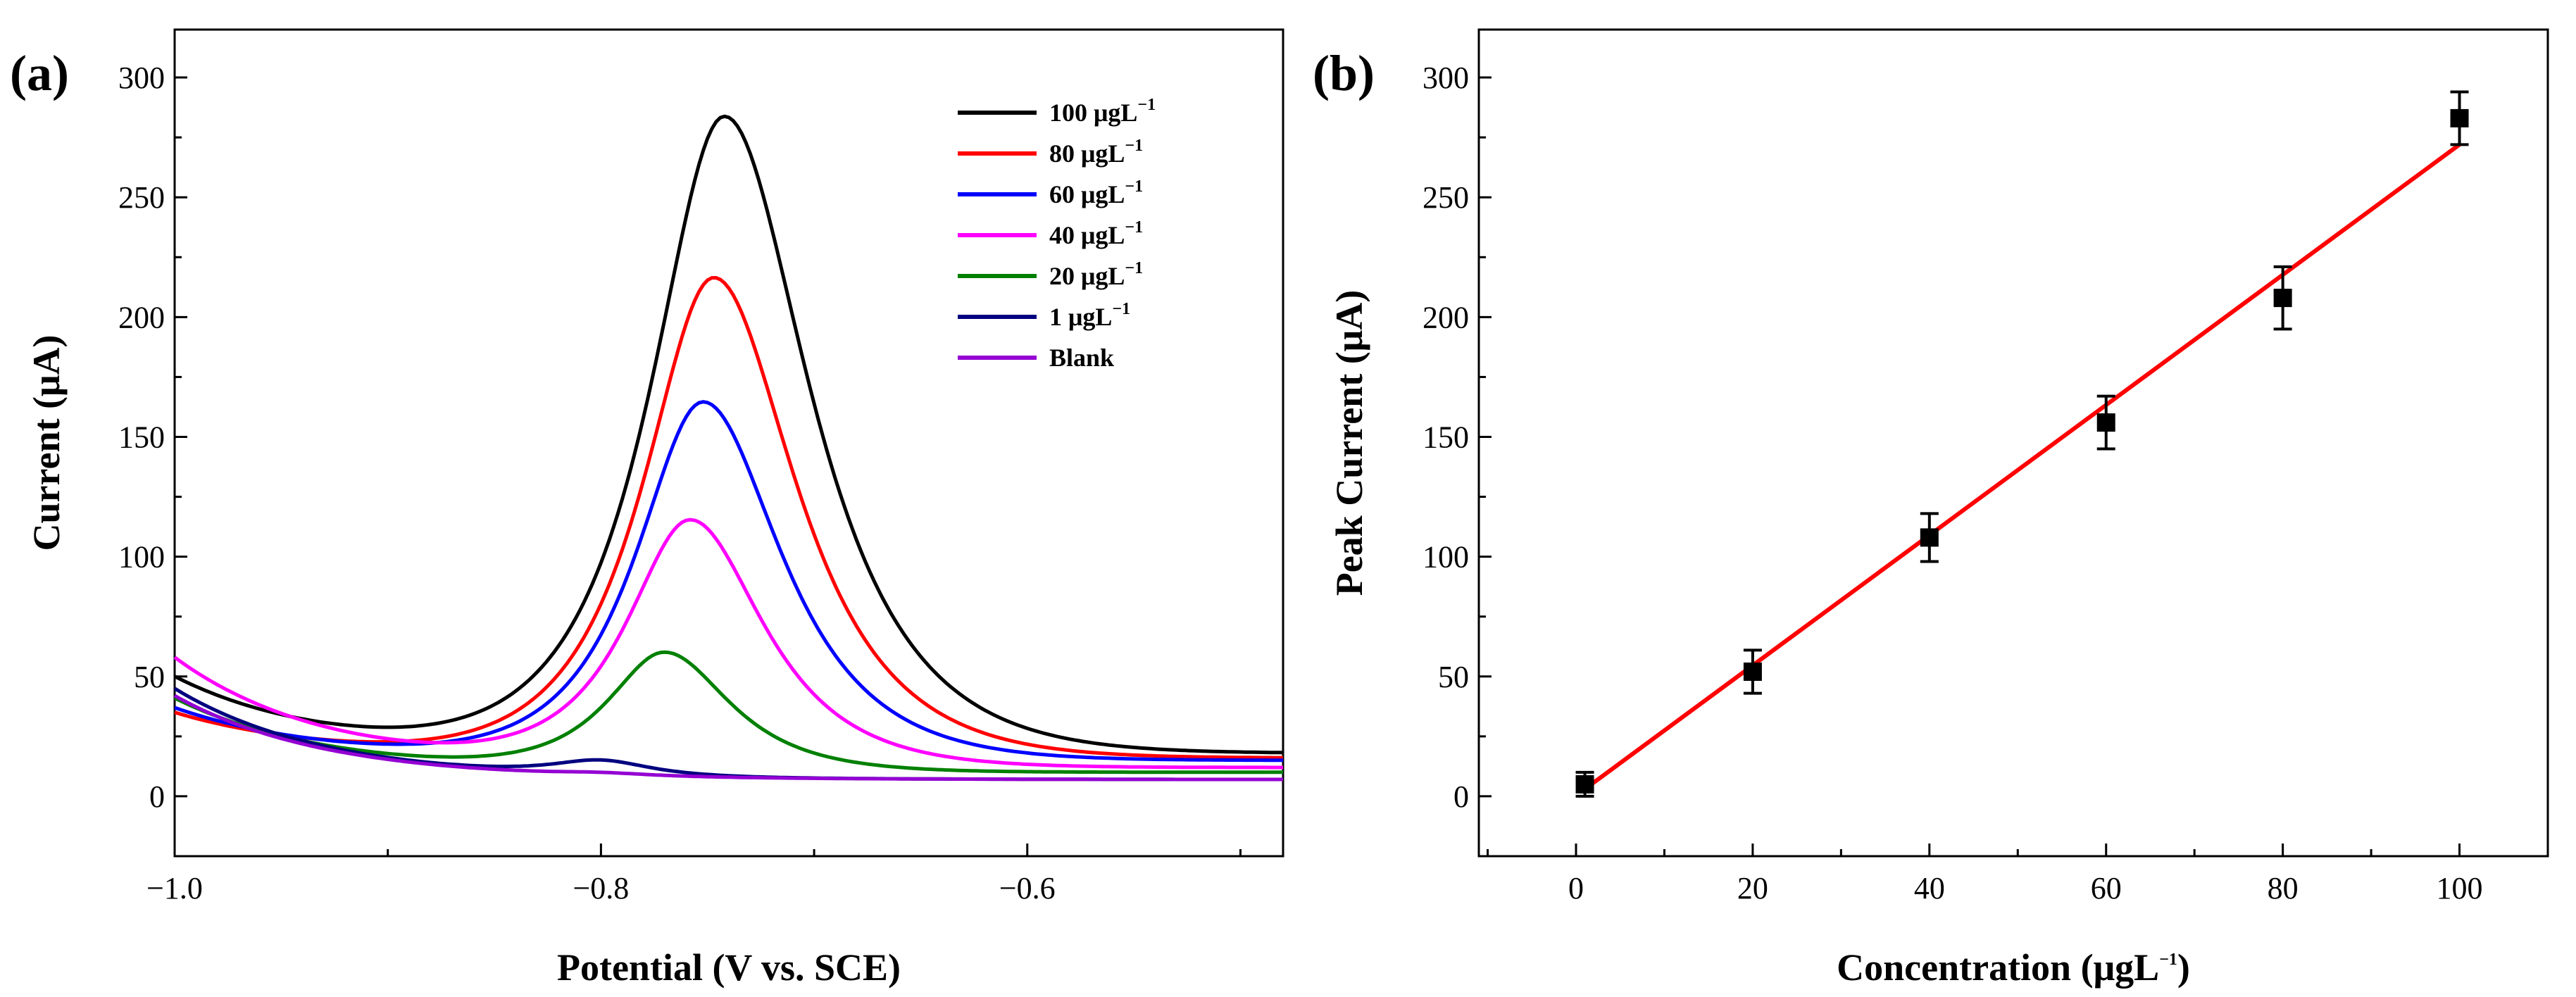  Describe the element at coordinates (2168, 960) in the screenshot. I see `panel-b-x-axis-label-sup: −1` at that location.